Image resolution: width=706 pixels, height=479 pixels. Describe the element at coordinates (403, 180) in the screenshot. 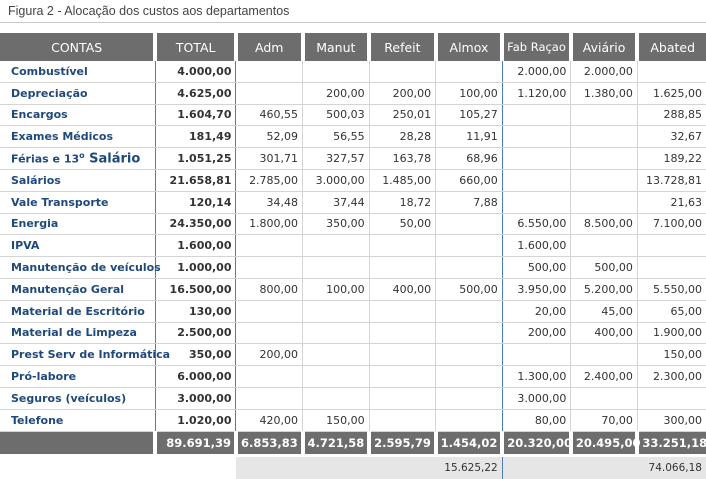

I see `cell-refeit: 1.485,00` at that location.